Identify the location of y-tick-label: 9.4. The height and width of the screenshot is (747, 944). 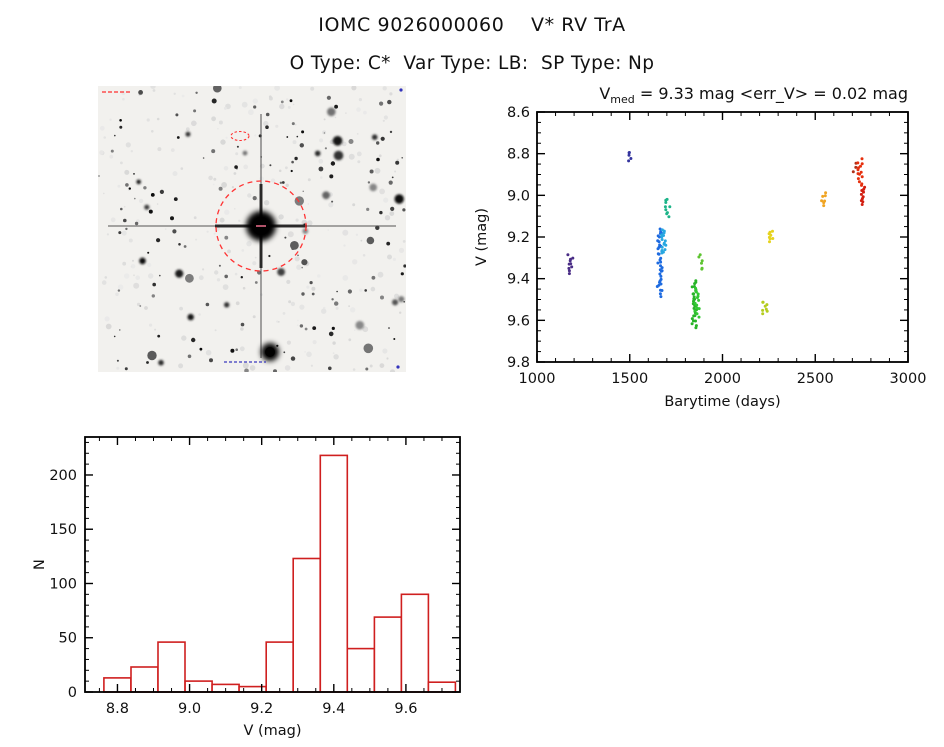
(518, 280).